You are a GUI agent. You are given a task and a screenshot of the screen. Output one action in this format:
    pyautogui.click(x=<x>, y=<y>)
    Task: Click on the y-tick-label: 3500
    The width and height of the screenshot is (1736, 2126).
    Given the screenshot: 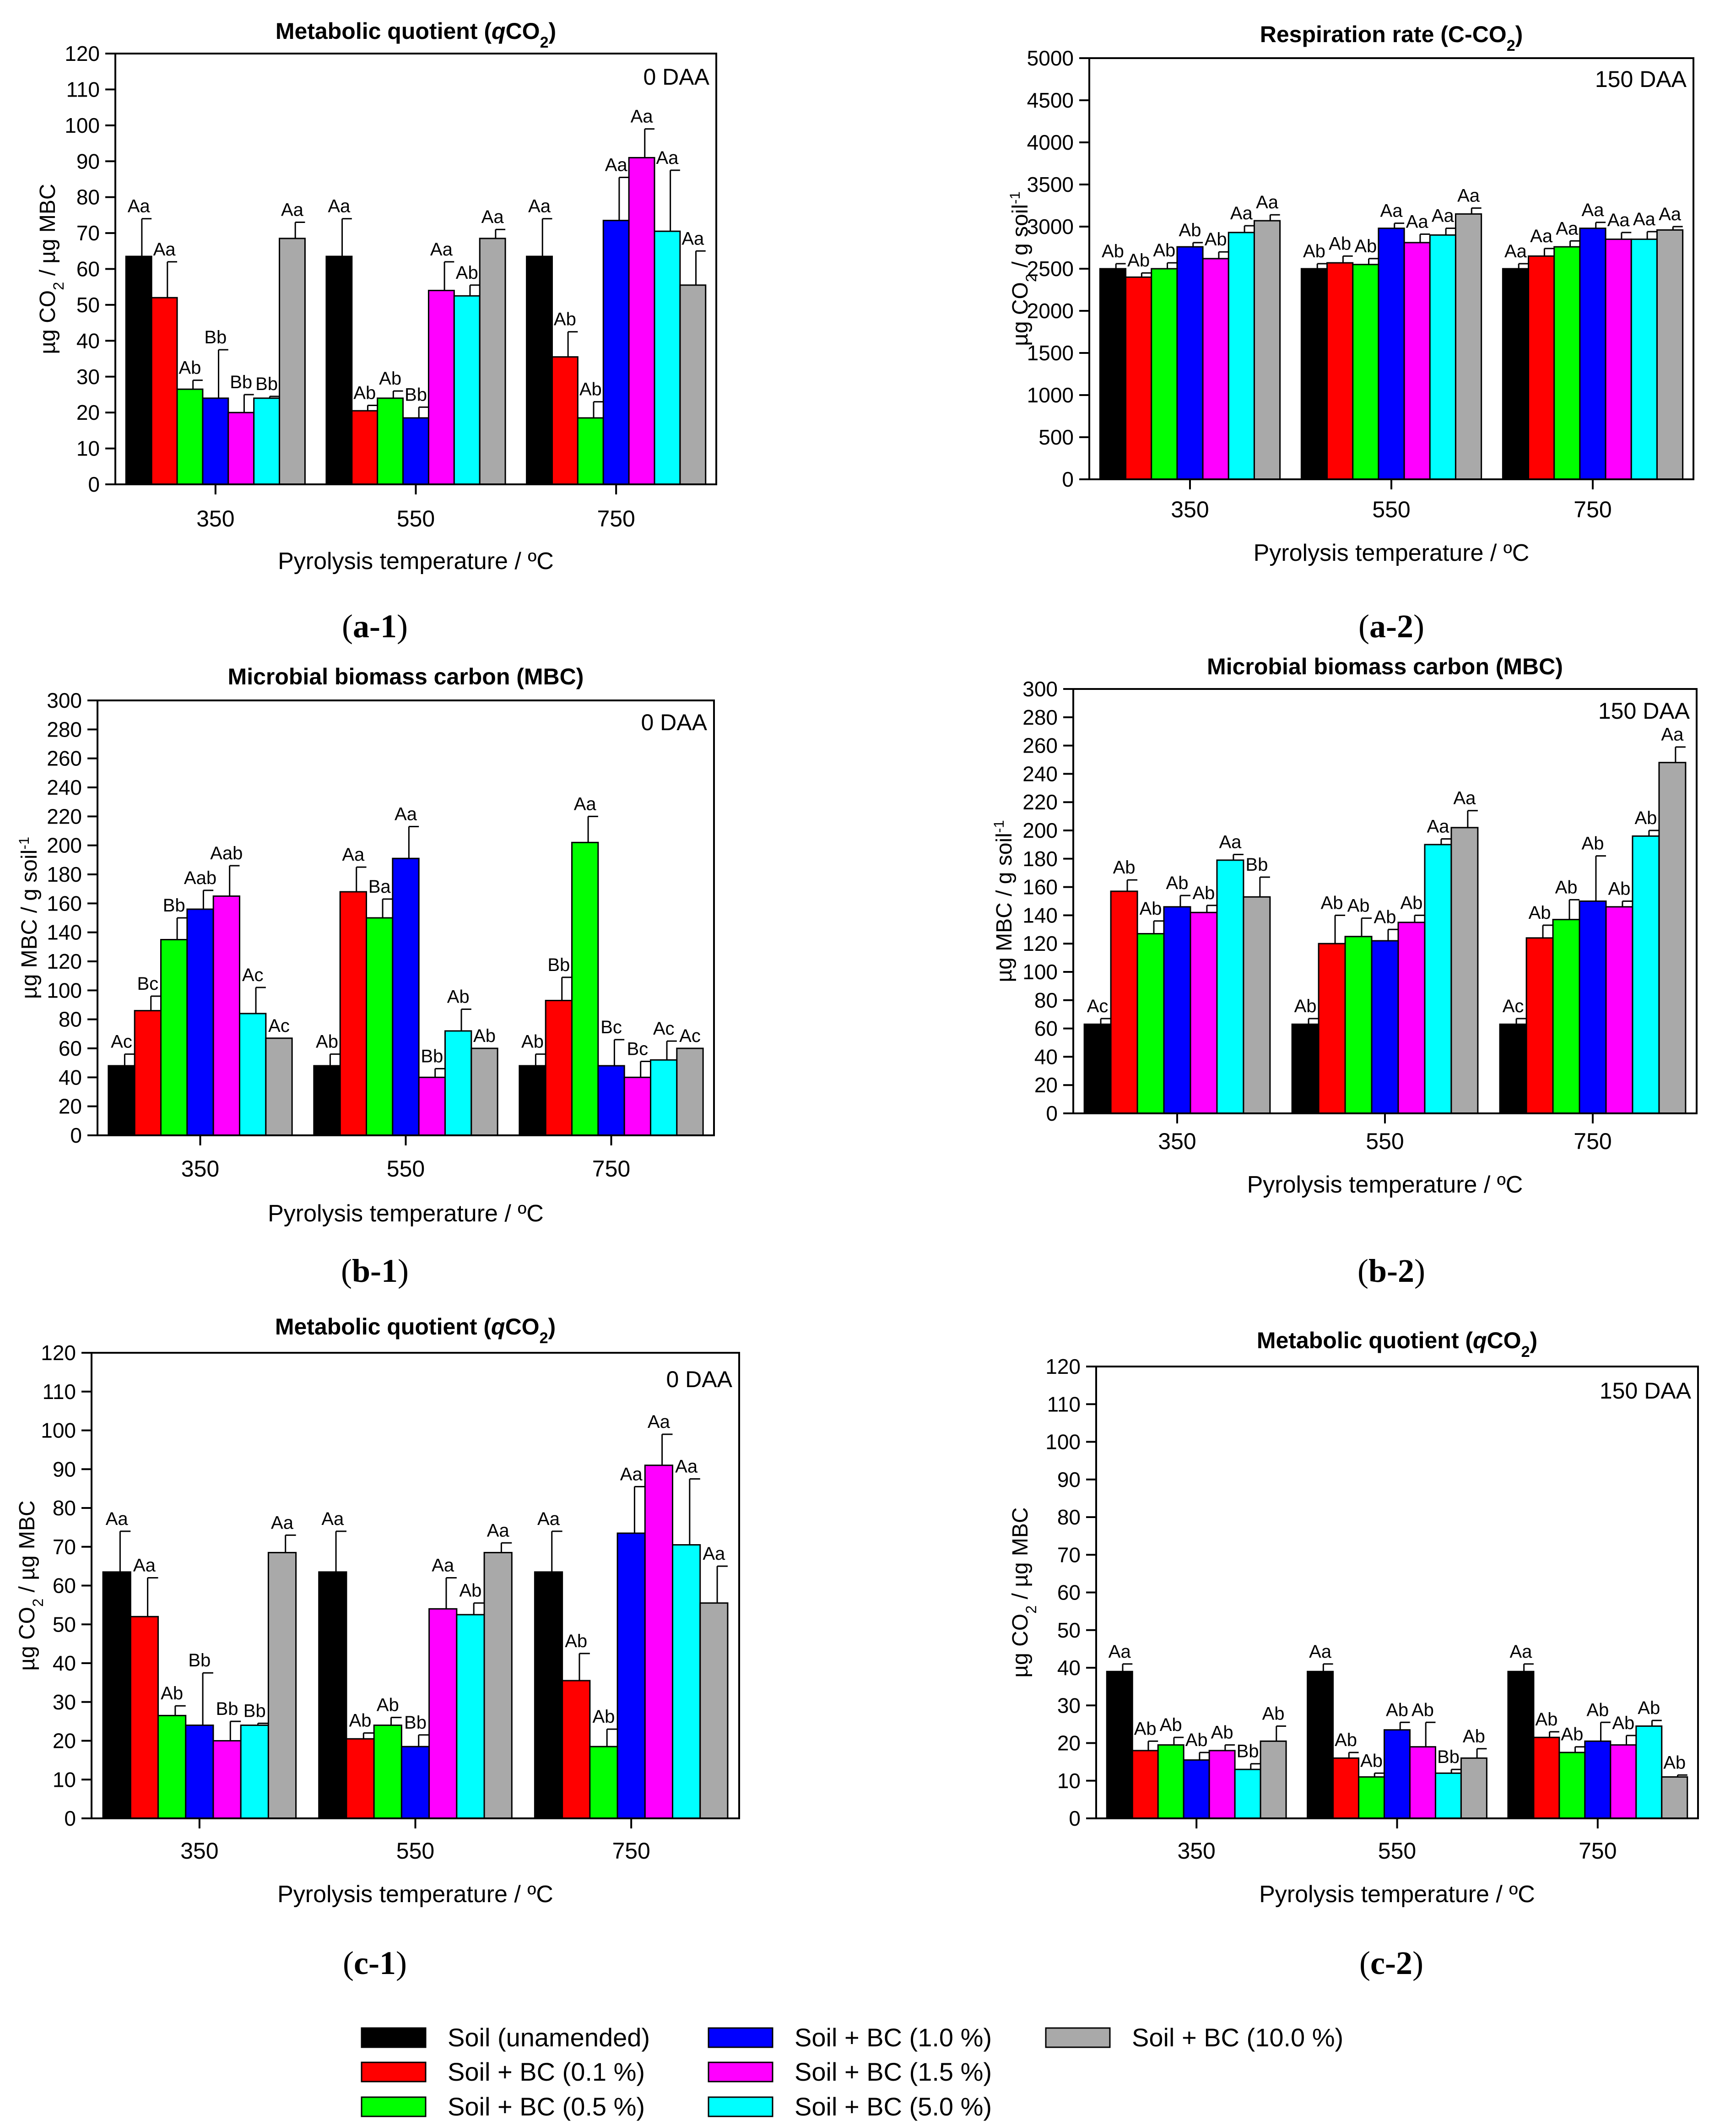 What is the action you would take?
    pyautogui.click(x=1050, y=184)
    